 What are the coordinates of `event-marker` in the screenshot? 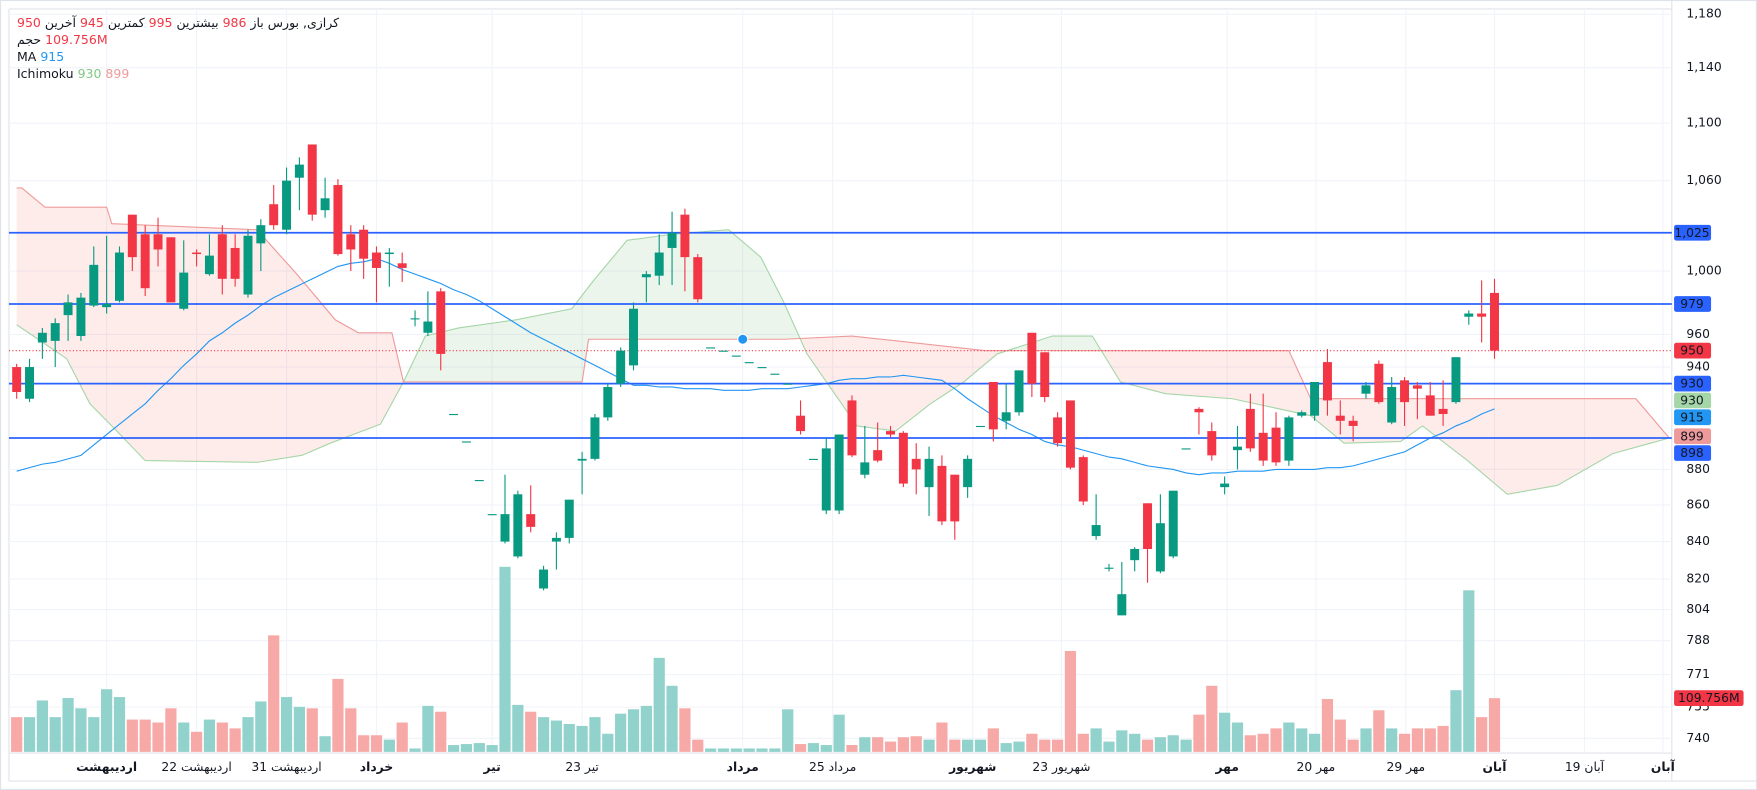 It's located at (743, 339).